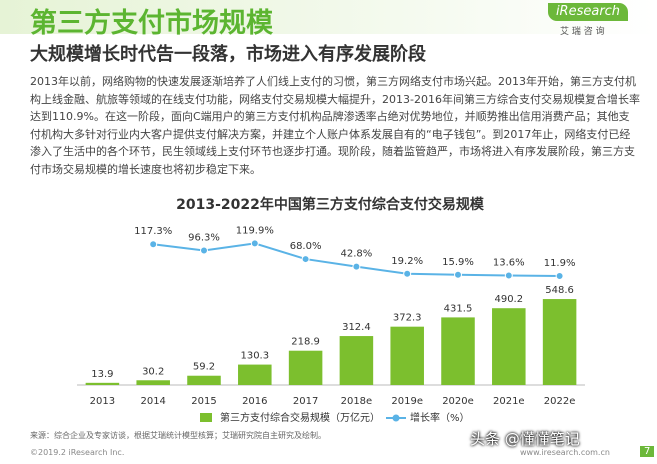 The image size is (657, 464). Describe the element at coordinates (560, 263) in the screenshot. I see `line-value-label: 11.9%` at that location.